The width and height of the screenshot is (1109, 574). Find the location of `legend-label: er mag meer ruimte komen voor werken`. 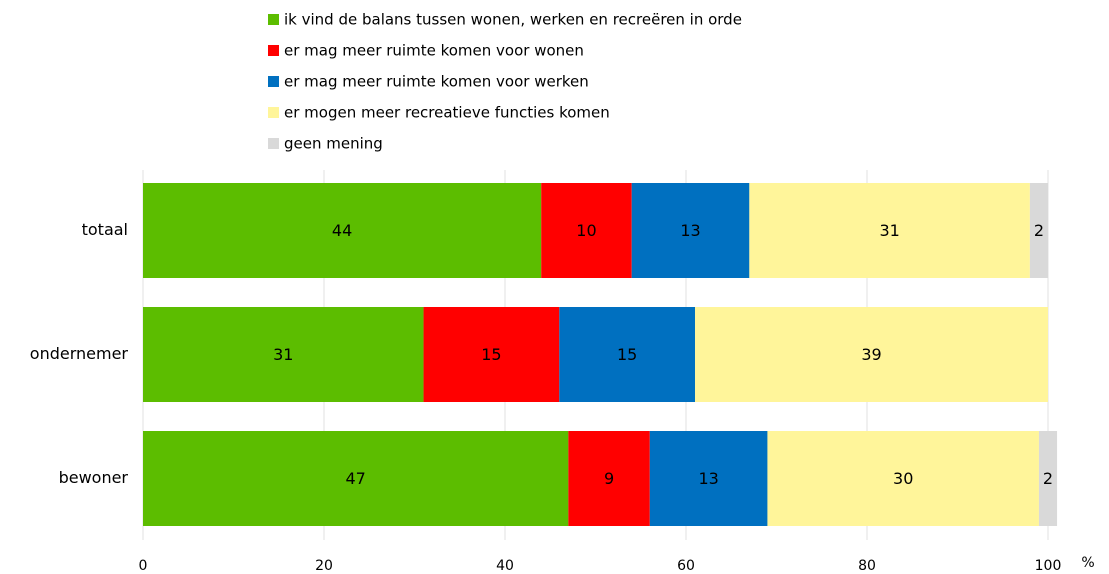

legend-label: er mag meer ruimte komen voor werken is located at coordinates (436, 82).